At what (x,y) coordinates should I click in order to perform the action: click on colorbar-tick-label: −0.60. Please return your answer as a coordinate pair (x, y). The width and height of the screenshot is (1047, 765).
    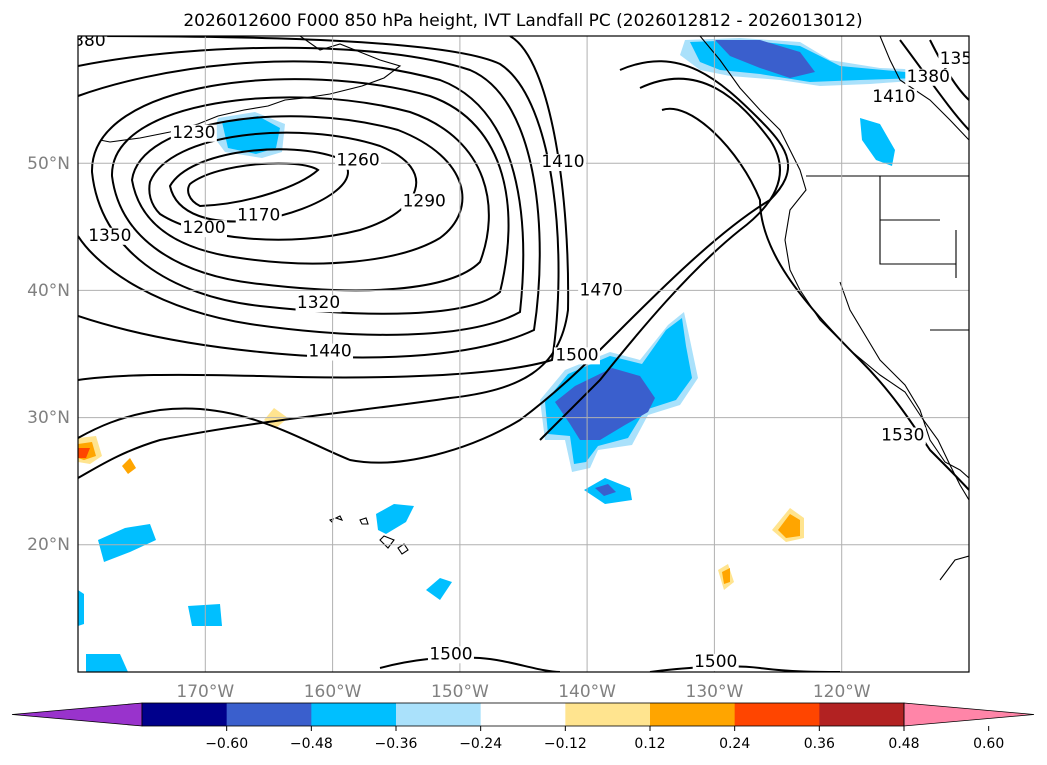
    Looking at the image, I should click on (226, 744).